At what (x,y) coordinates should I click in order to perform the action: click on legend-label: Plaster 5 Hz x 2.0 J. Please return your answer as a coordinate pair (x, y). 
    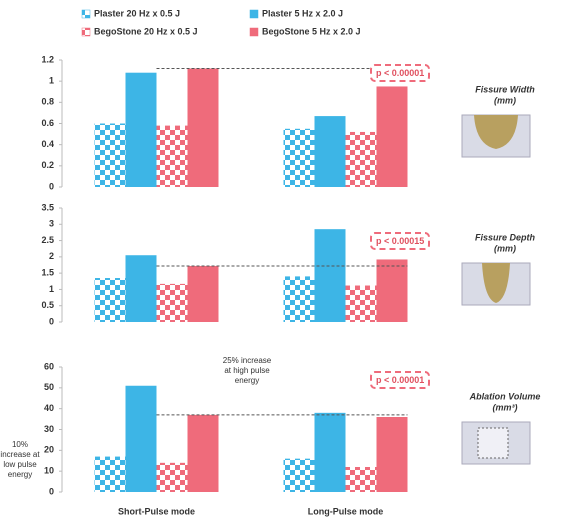
    Looking at the image, I should click on (302, 13).